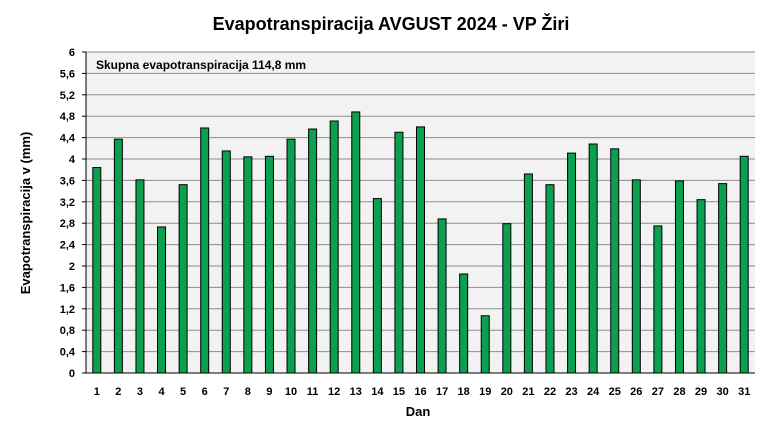 This screenshot has height=439, width=770. Describe the element at coordinates (161, 392) in the screenshot. I see `x-tick-label: 4` at that location.